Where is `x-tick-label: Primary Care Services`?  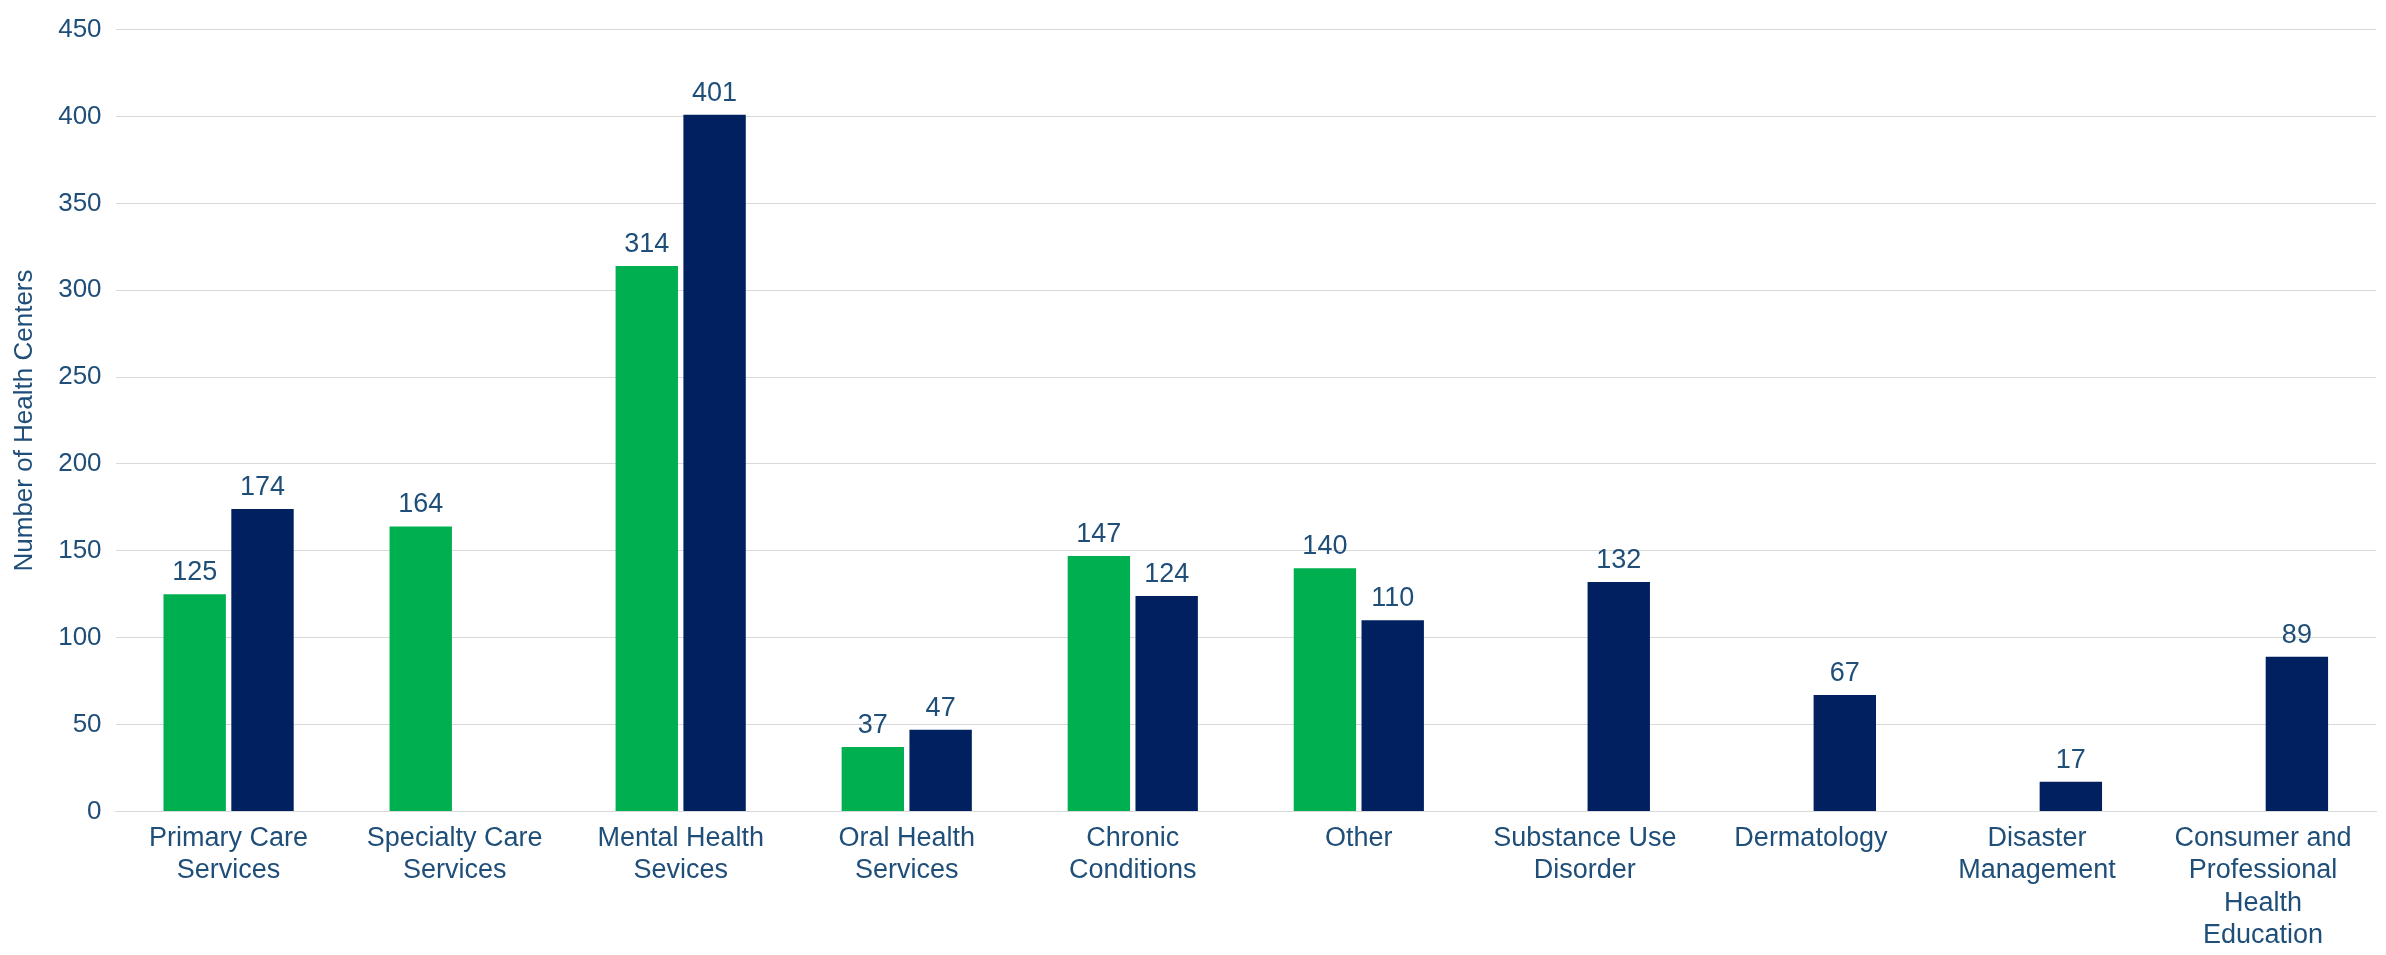
x-tick-label: Primary Care Services is located at coordinates (229, 853).